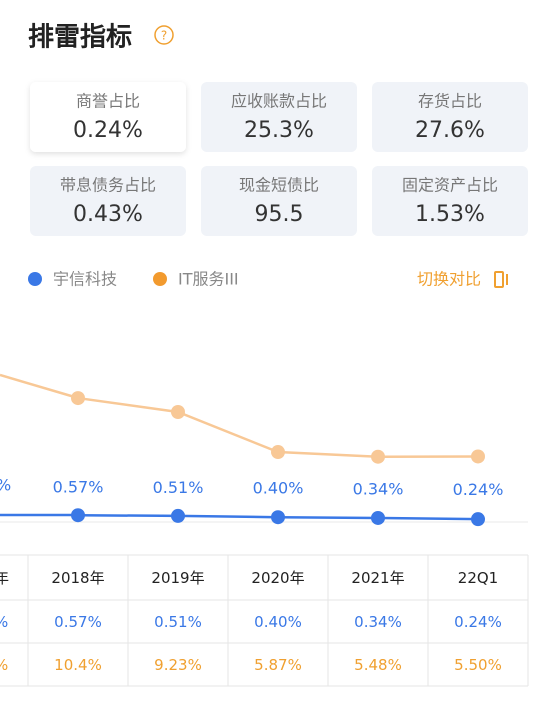  I want to click on table-header: 年, so click(4, 578).